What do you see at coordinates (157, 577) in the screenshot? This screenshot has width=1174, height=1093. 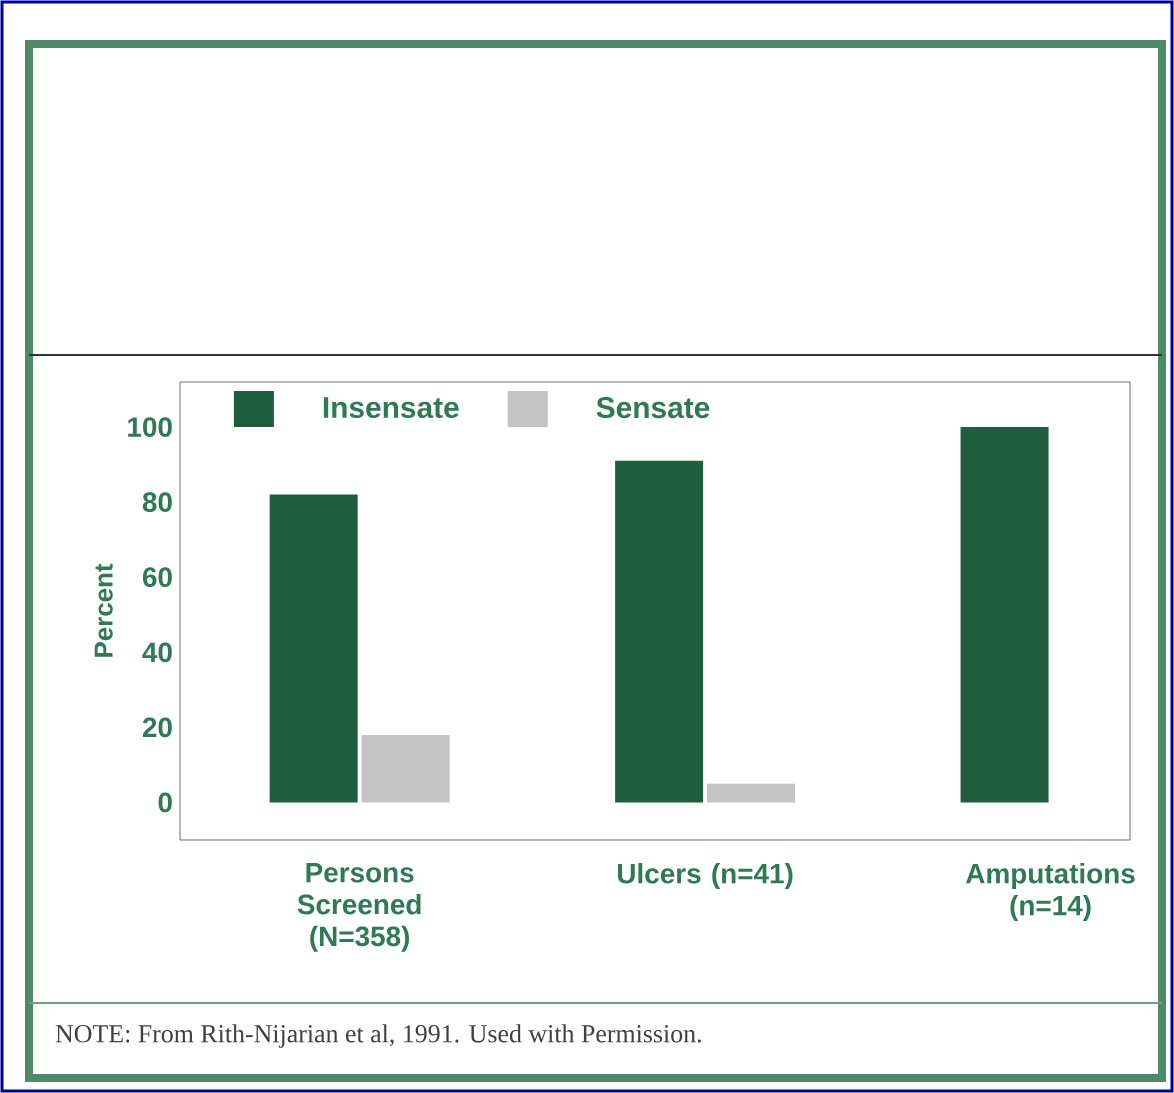 I see `y-tick-label: 60` at bounding box center [157, 577].